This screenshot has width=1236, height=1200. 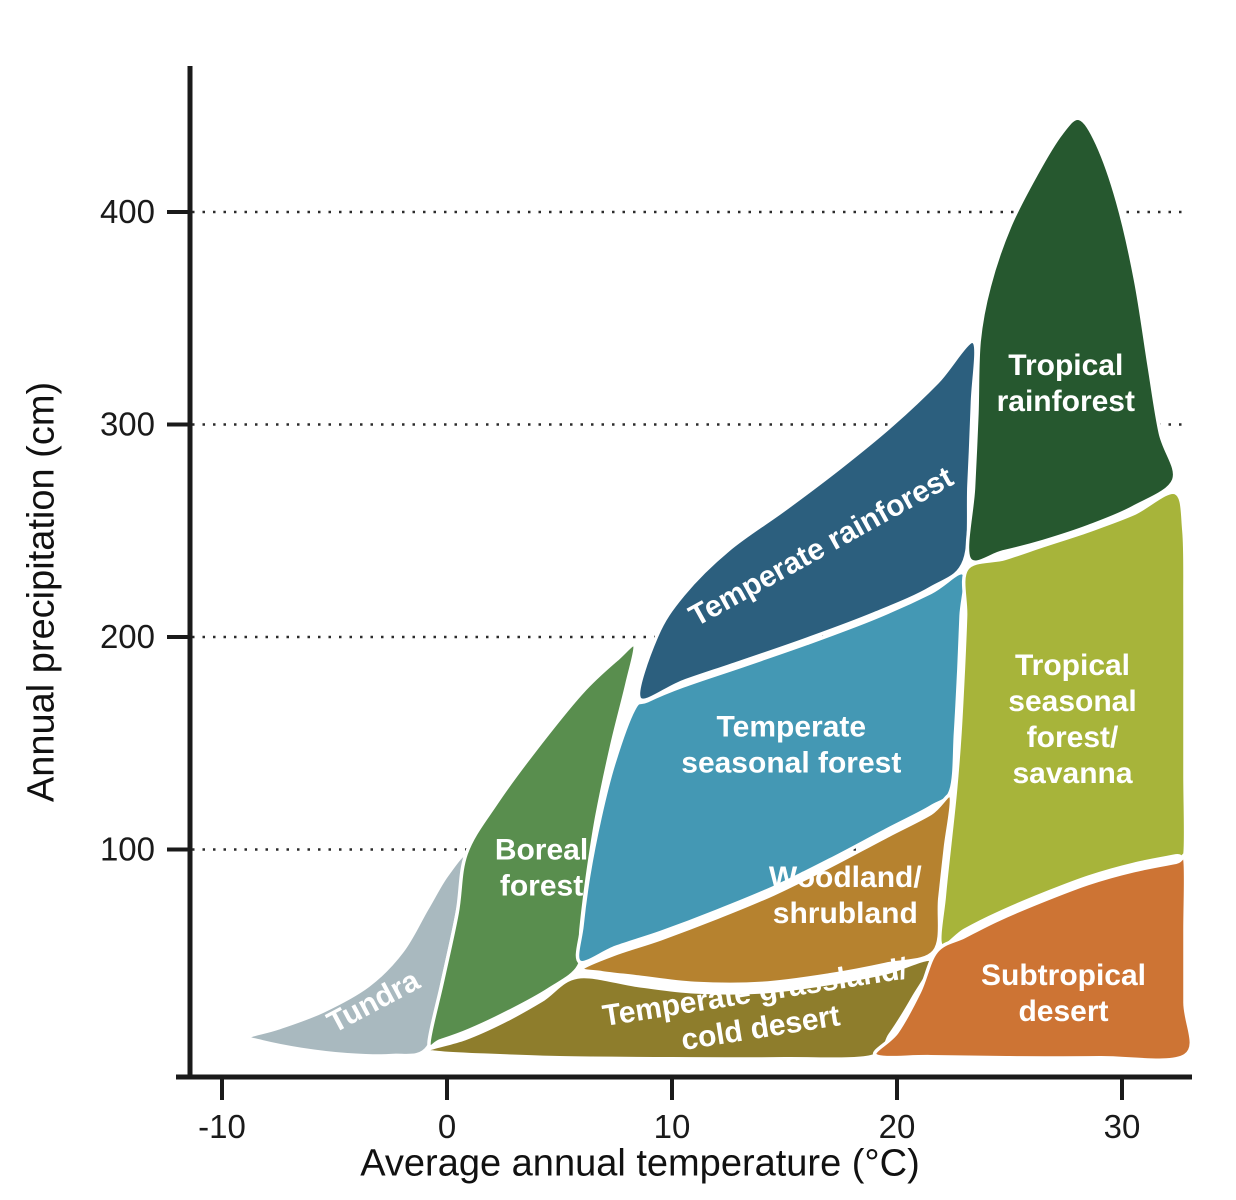 What do you see at coordinates (127, 424) in the screenshot?
I see `y-tick-label-300: 300` at bounding box center [127, 424].